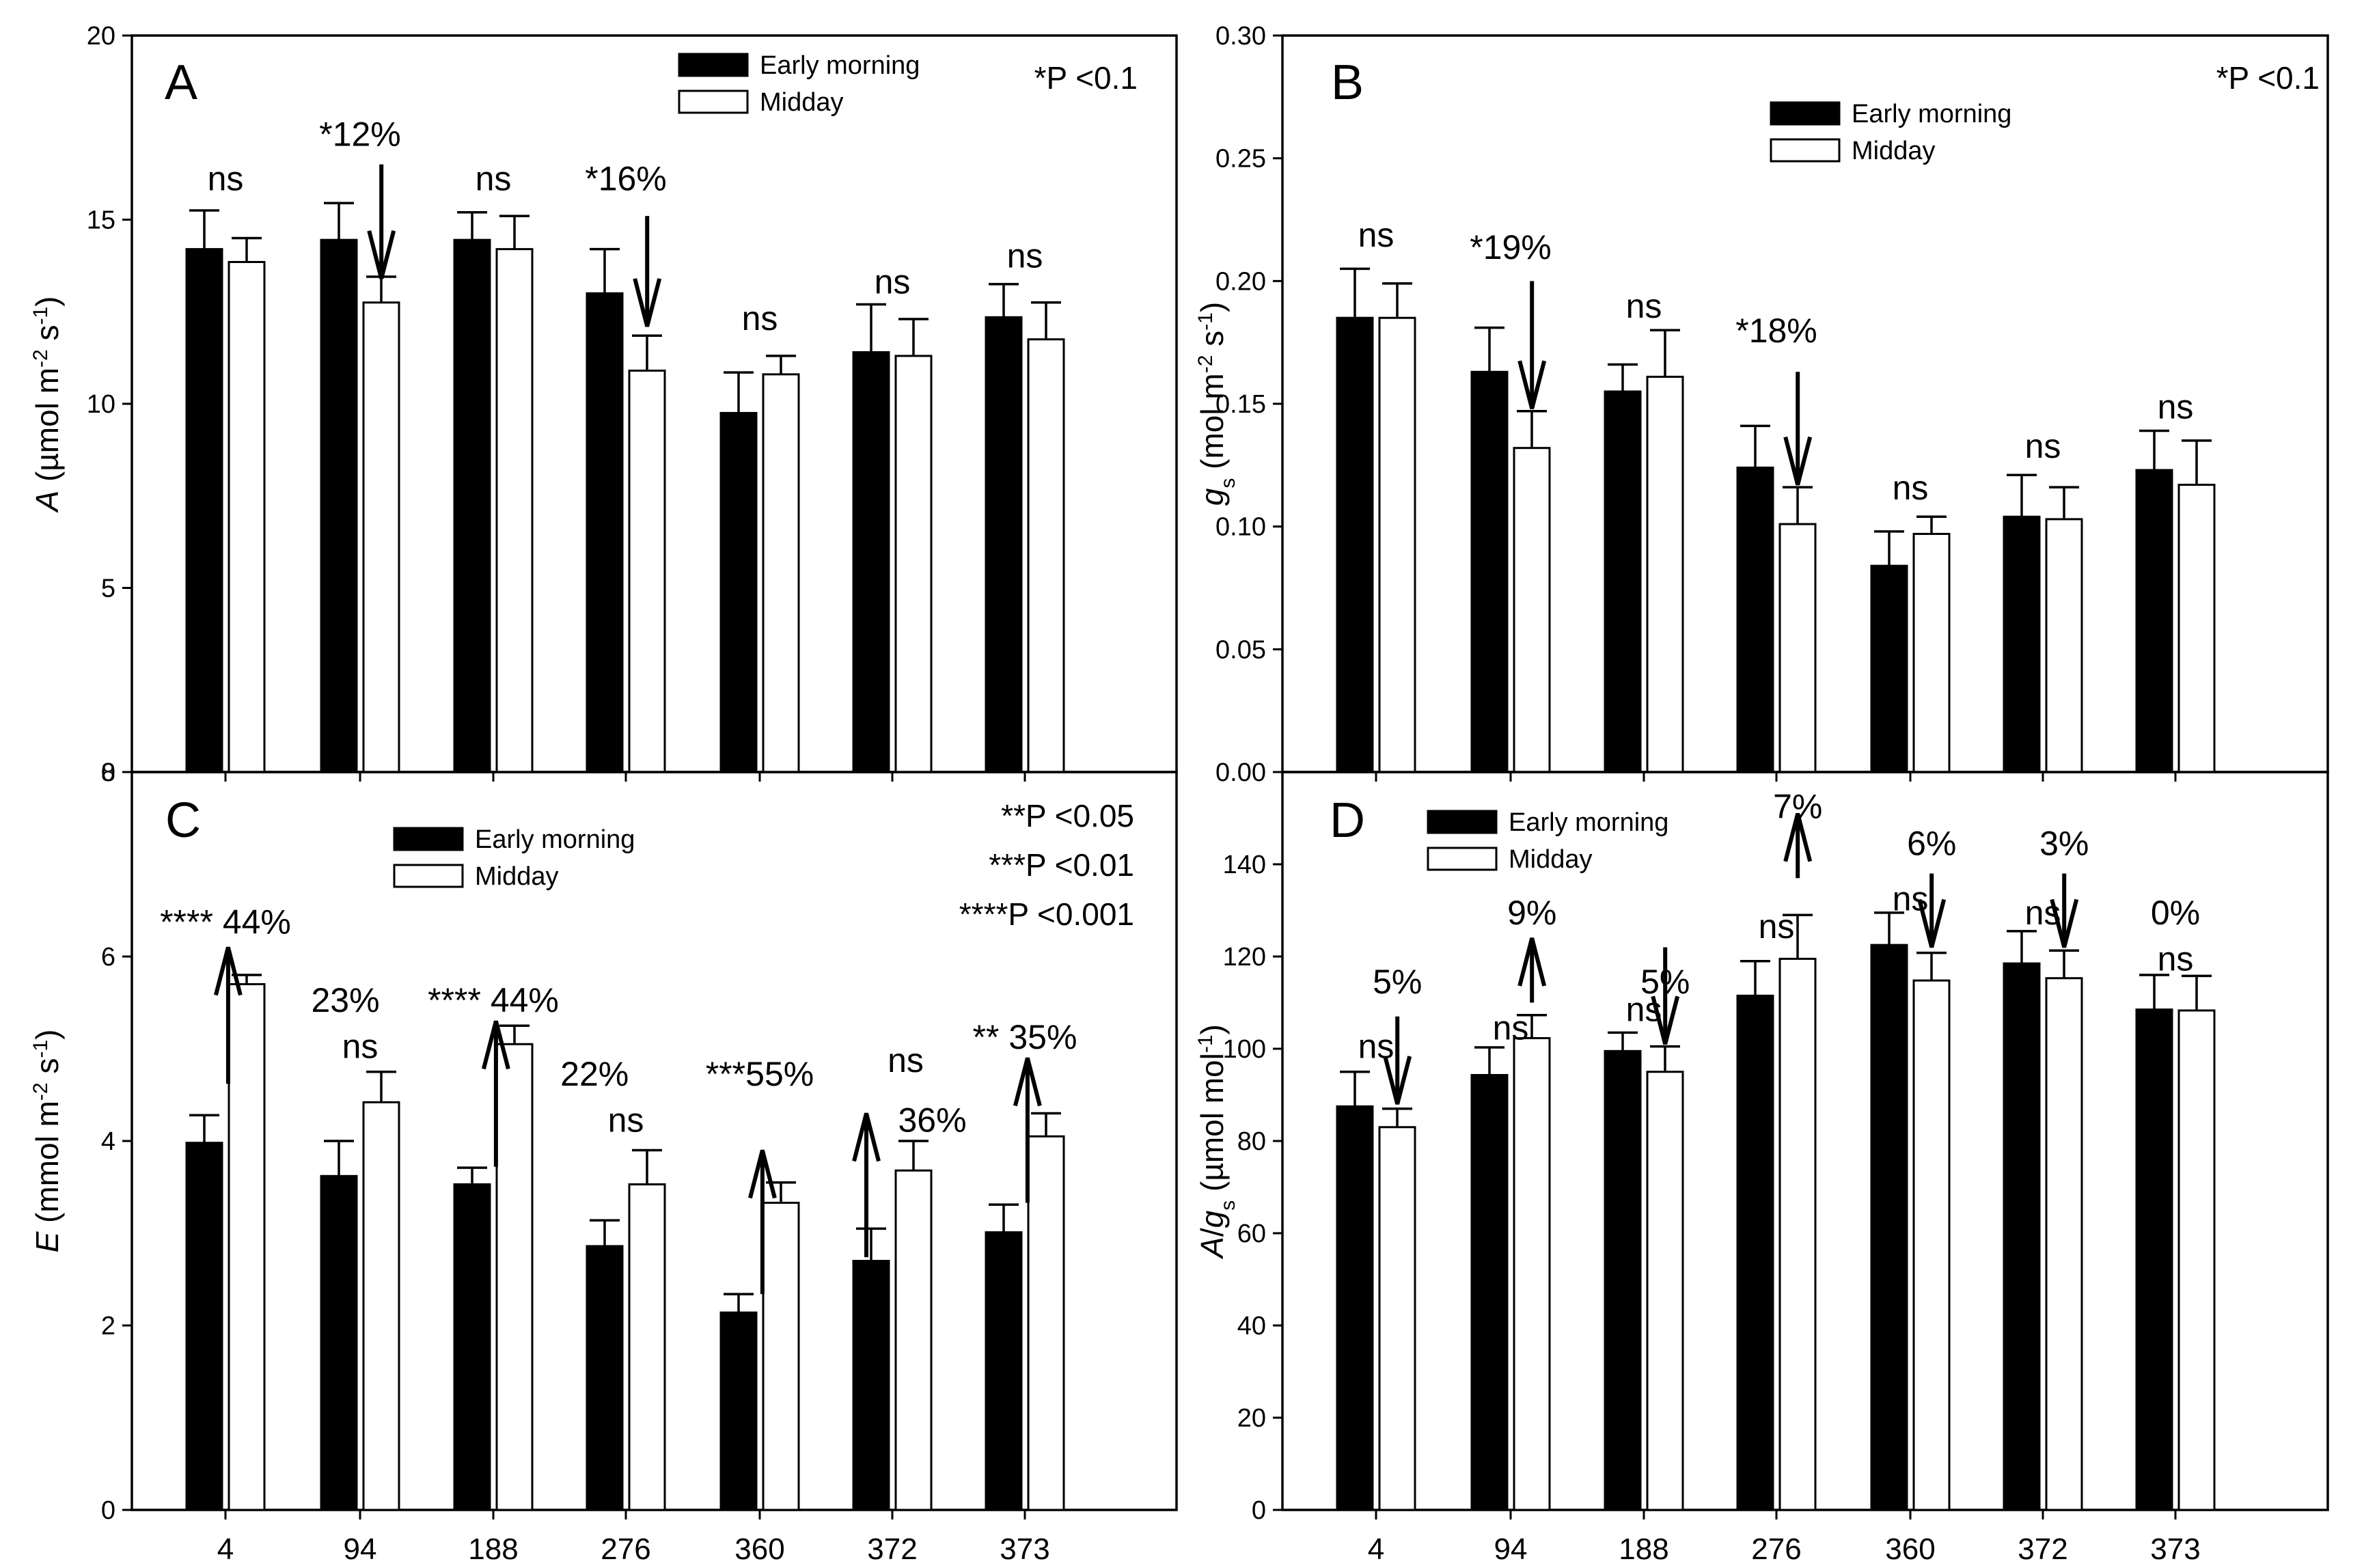  I want to click on significance-note: *P <0.1, so click(1086, 78).